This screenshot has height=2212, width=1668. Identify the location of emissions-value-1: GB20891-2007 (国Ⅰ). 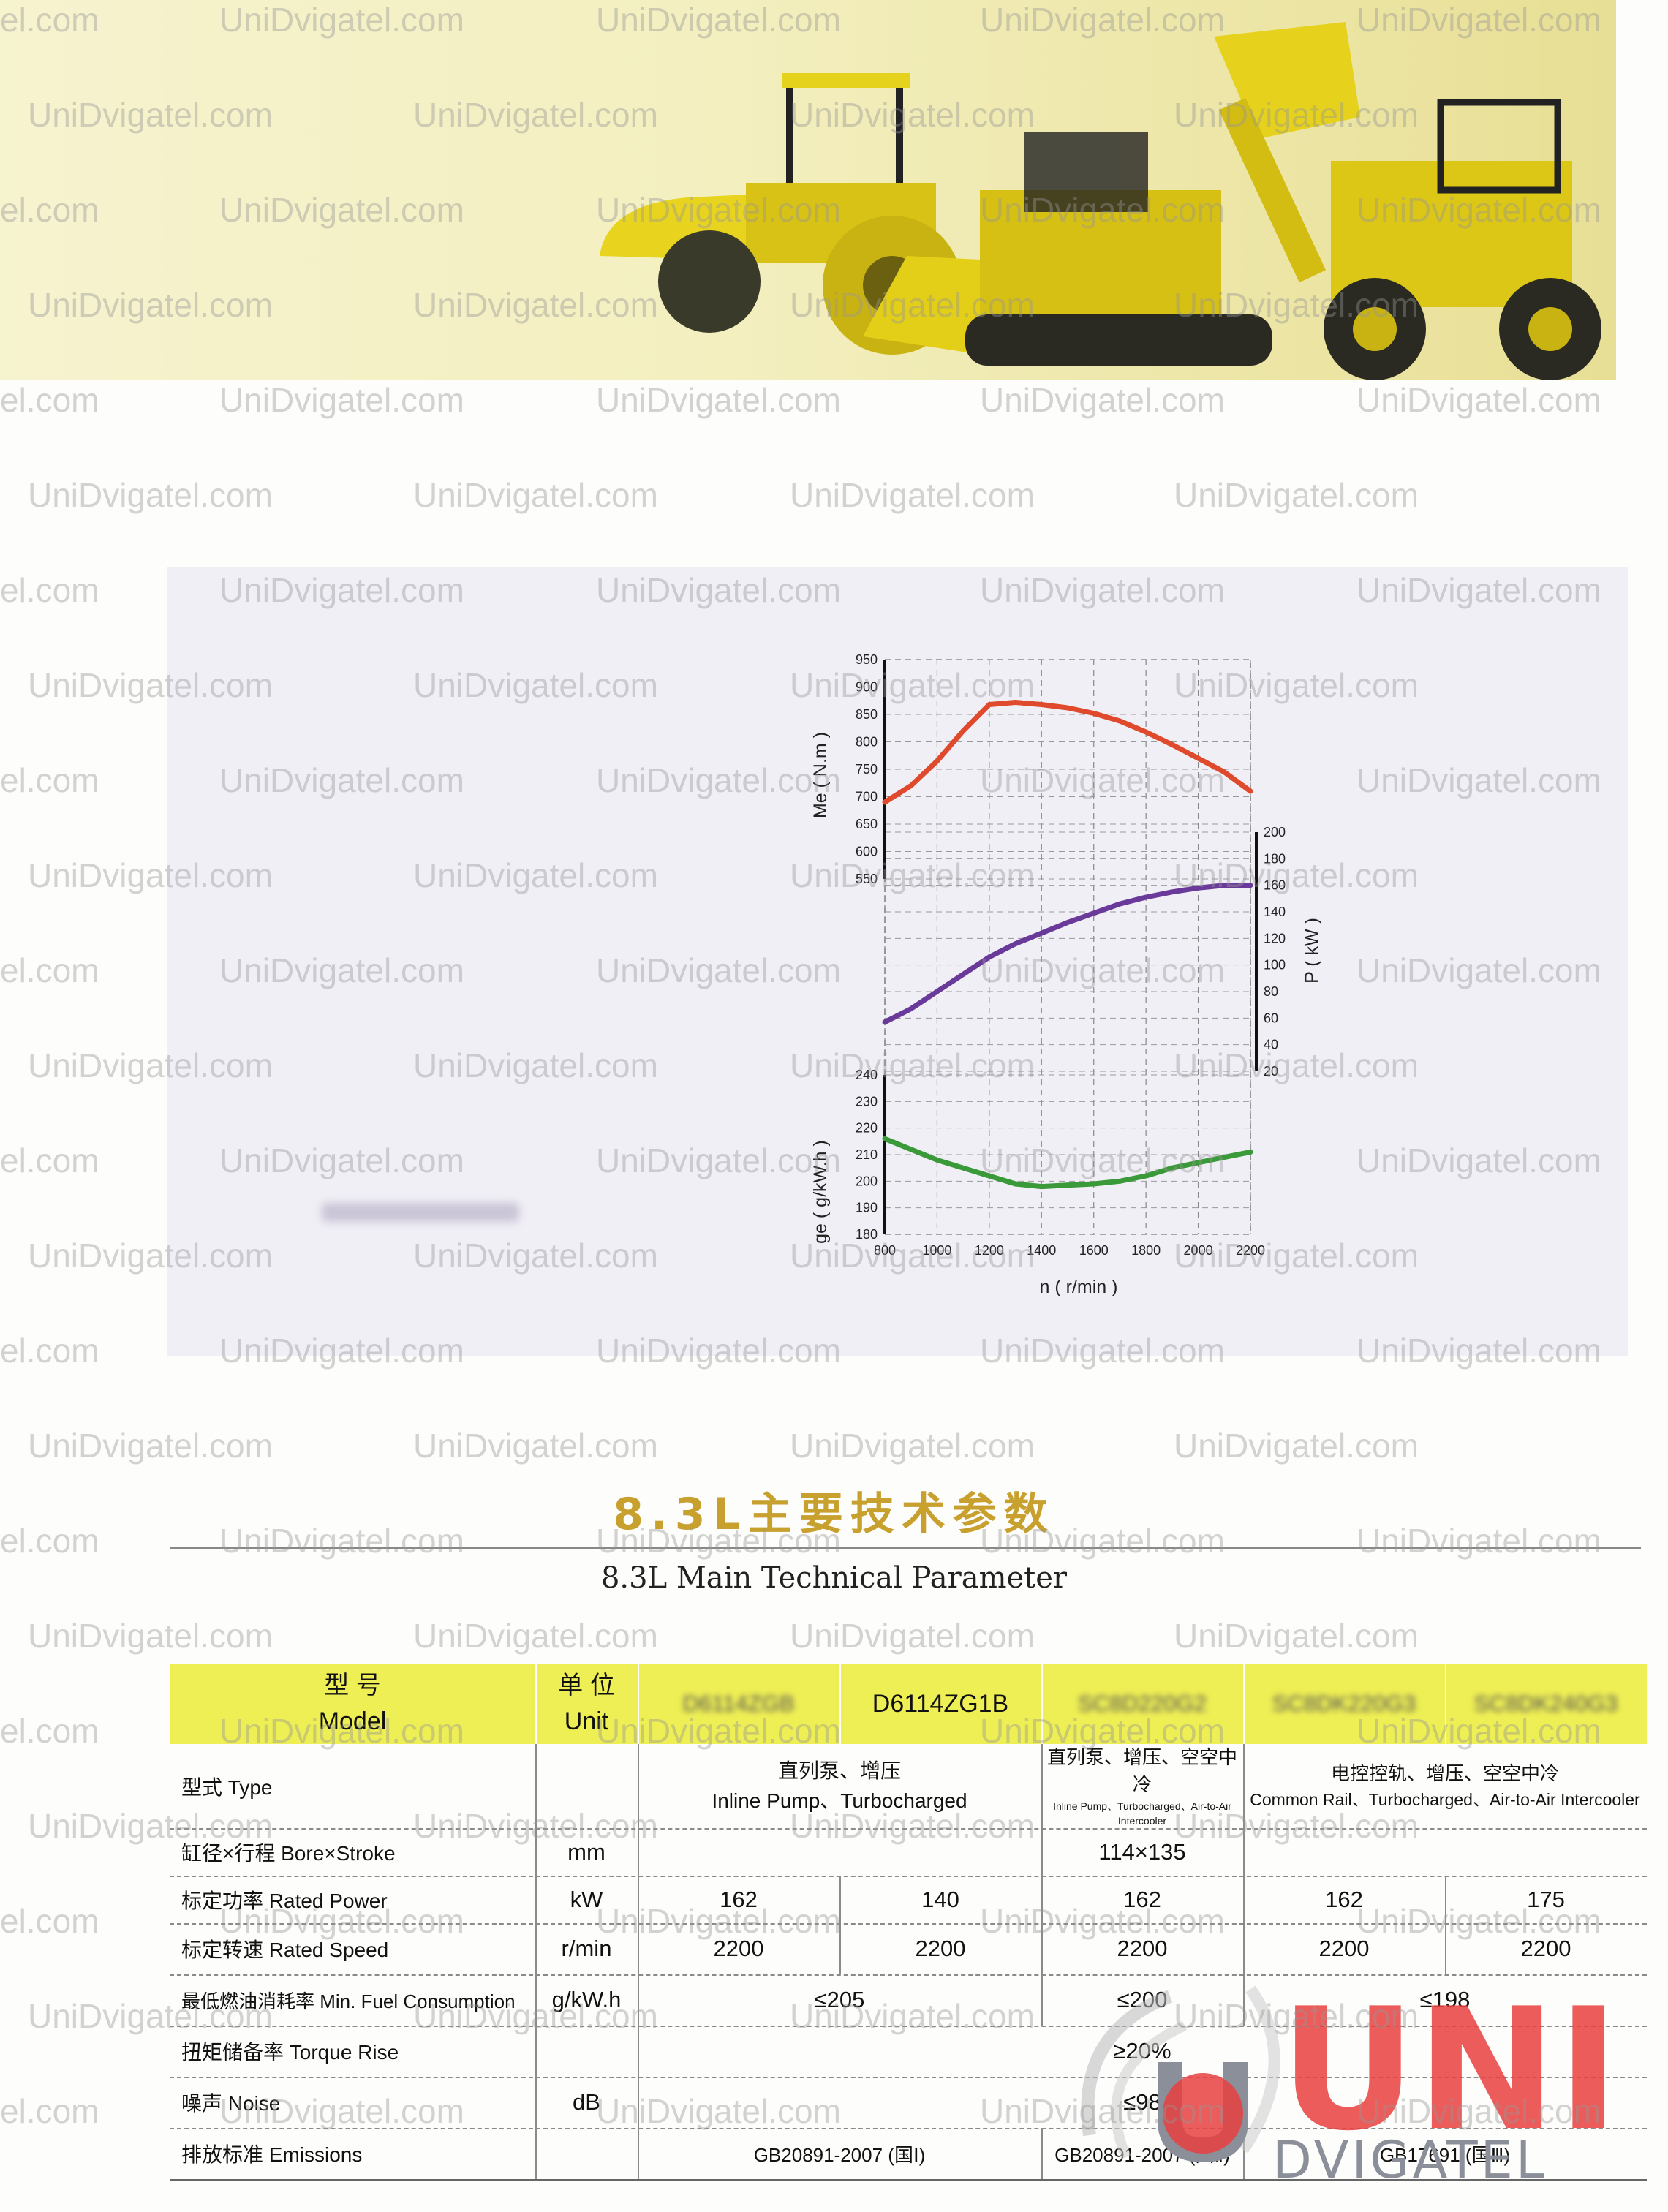
(839, 2154).